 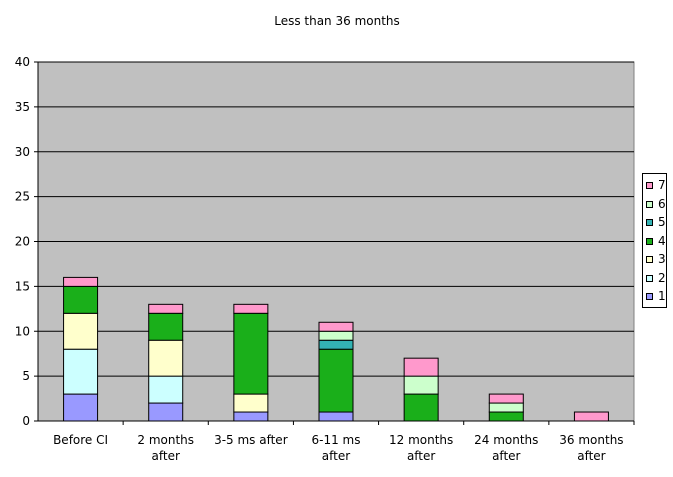 What do you see at coordinates (662, 203) in the screenshot?
I see `legend-label: 6` at bounding box center [662, 203].